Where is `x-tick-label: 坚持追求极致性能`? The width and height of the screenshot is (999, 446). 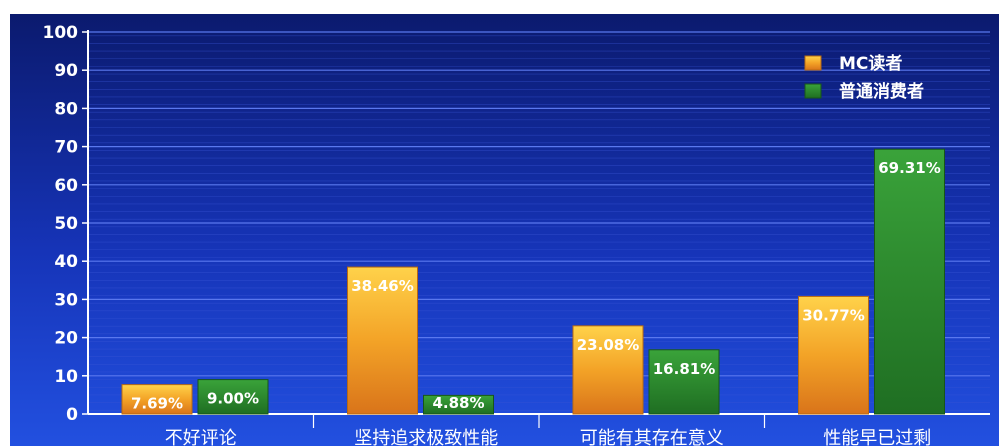
x-tick-label: 坚持追求极致性能 is located at coordinates (426, 437).